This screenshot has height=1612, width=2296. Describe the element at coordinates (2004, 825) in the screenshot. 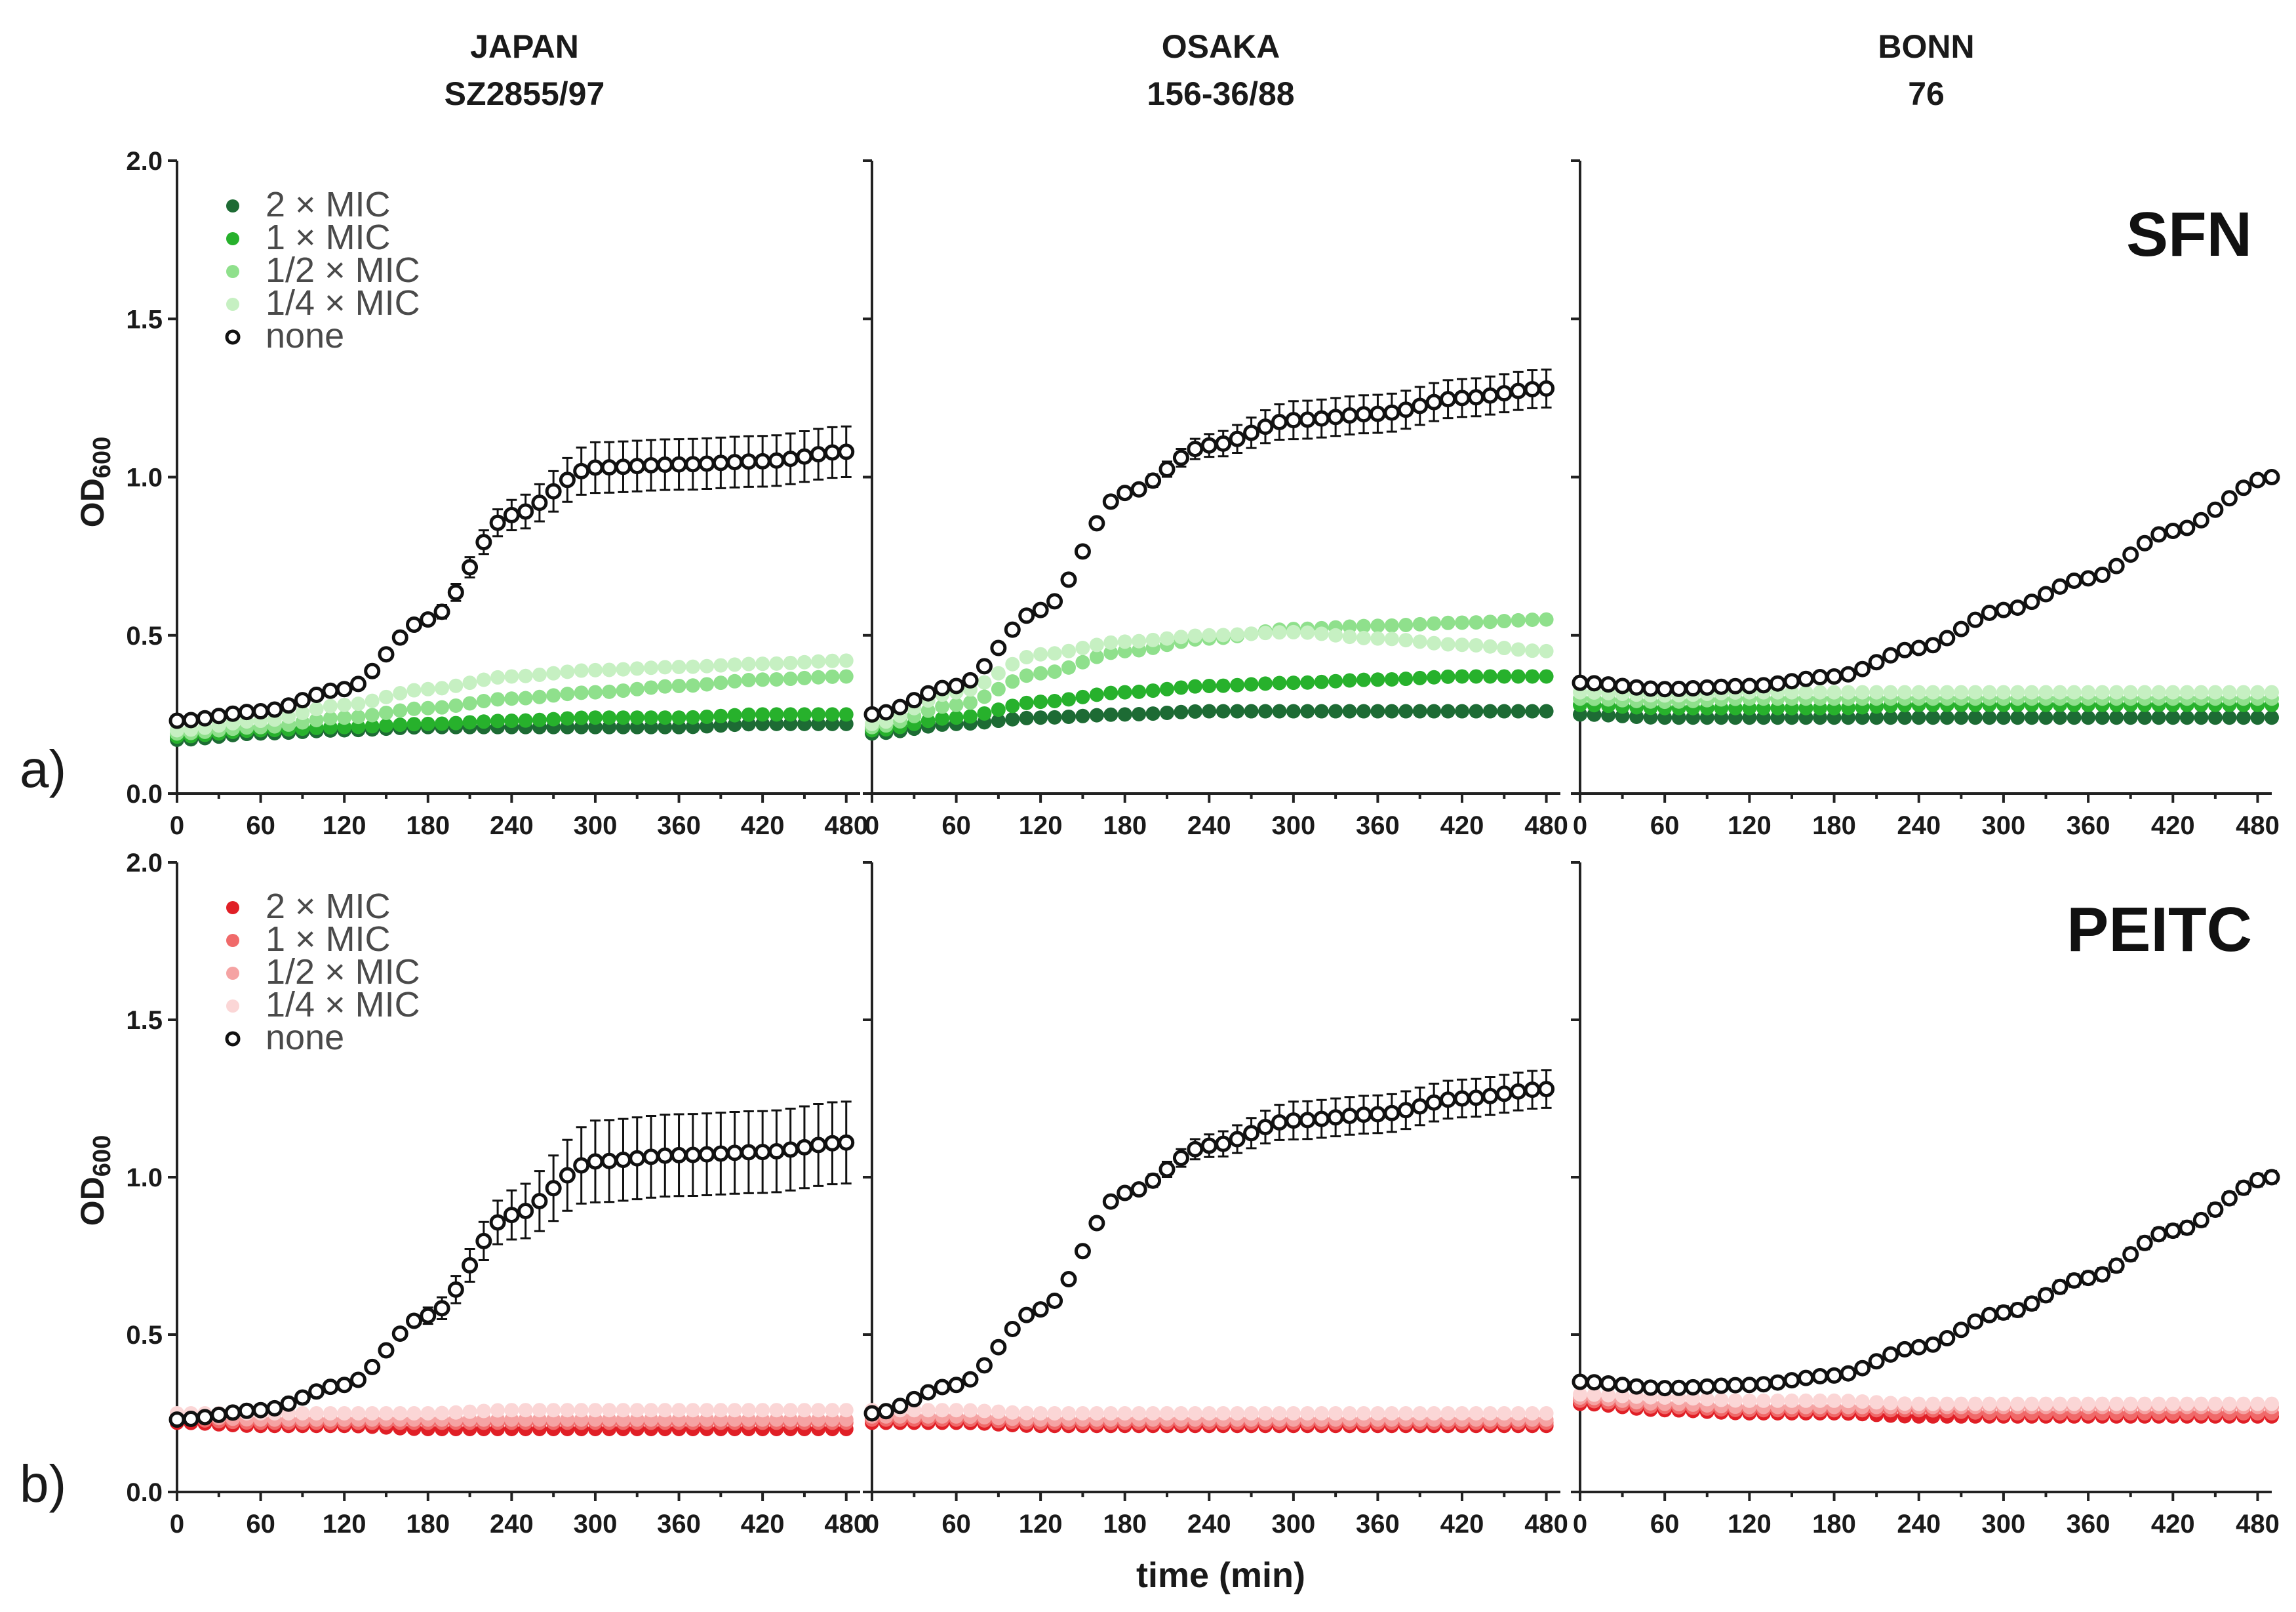

I see `x-tick-label: 300` at that location.